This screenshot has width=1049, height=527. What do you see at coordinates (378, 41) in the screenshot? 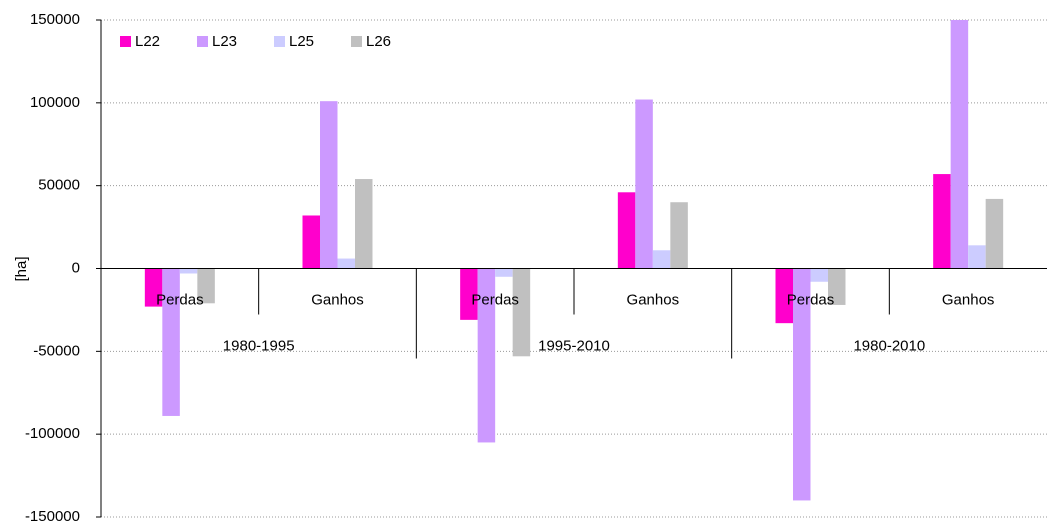
I see `legend-label: L26` at bounding box center [378, 41].